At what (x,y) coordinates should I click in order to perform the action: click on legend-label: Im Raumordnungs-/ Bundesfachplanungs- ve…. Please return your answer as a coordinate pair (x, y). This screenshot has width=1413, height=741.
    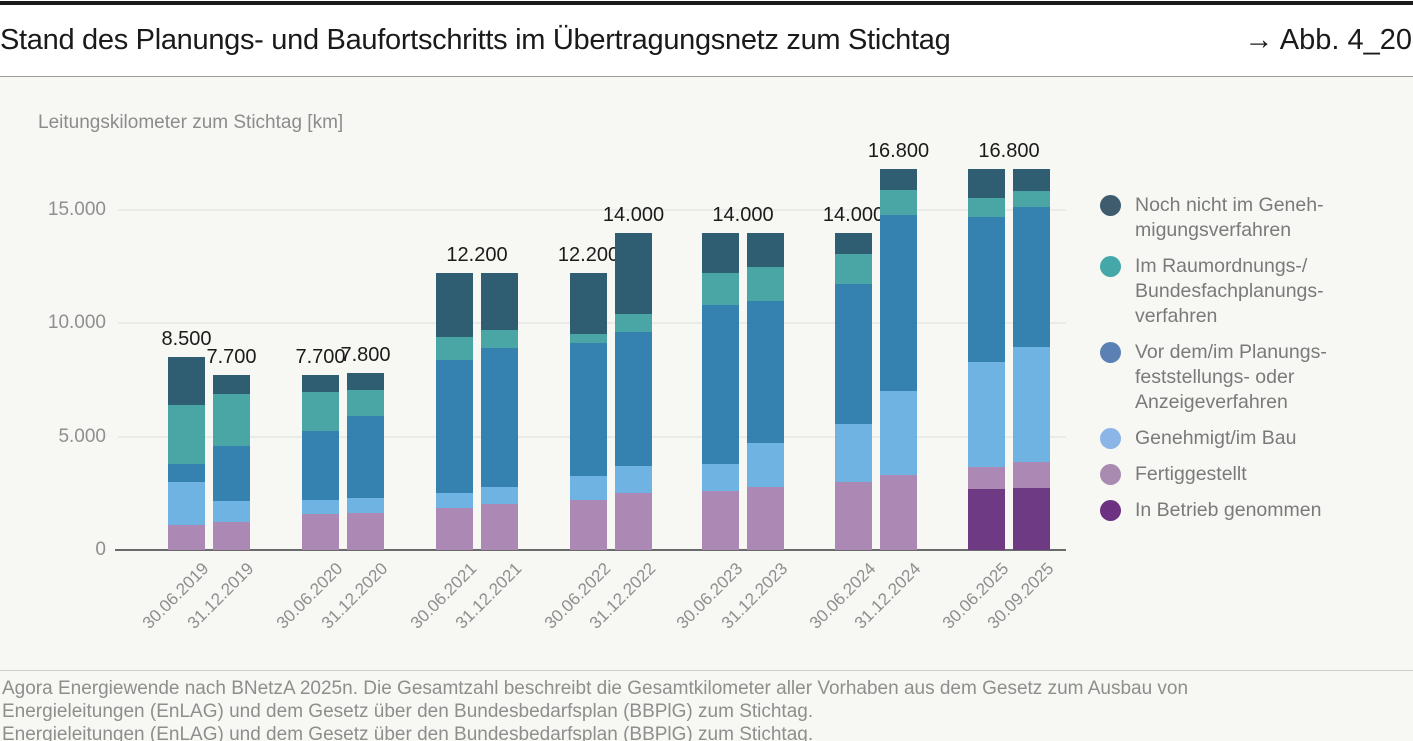
    Looking at the image, I should click on (1229, 291).